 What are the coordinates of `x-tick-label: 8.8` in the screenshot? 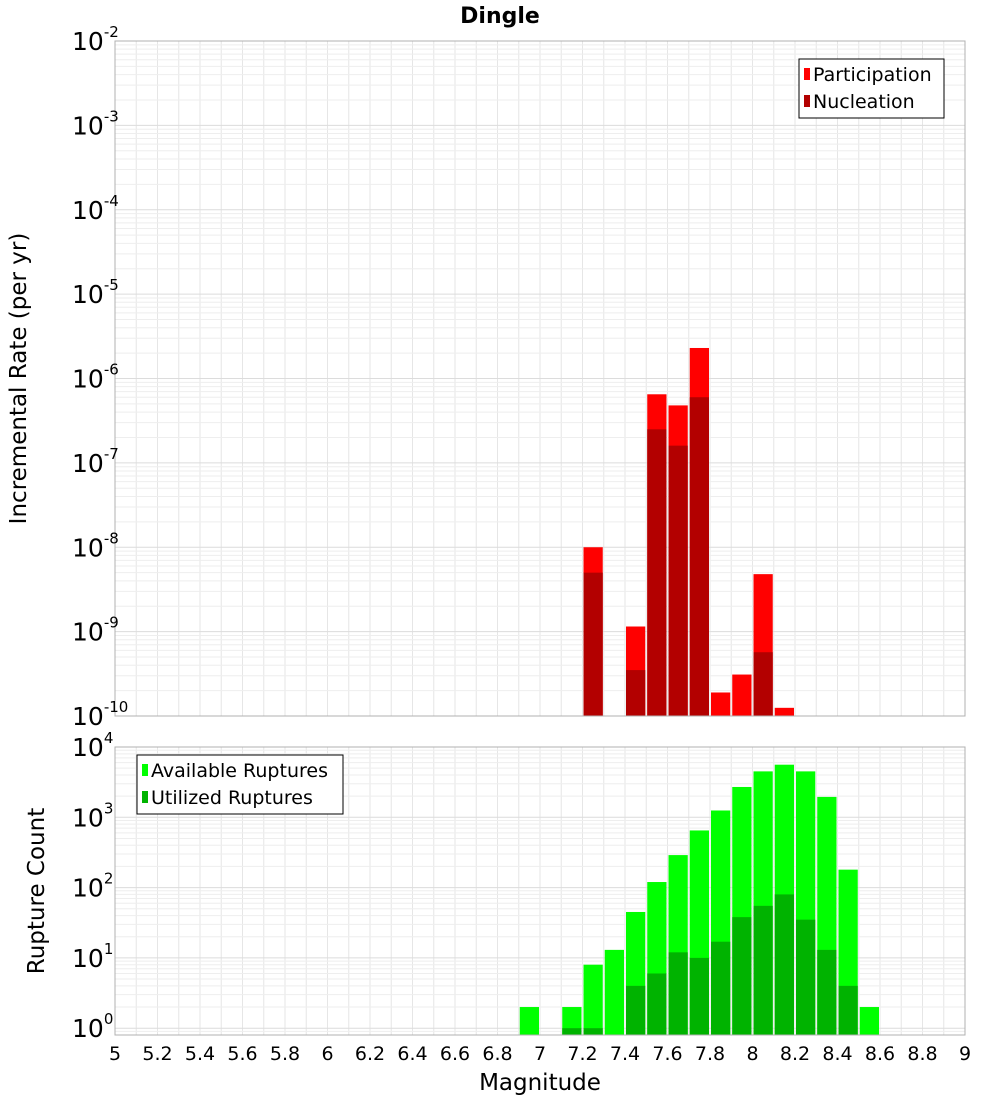 It's located at (922, 1054).